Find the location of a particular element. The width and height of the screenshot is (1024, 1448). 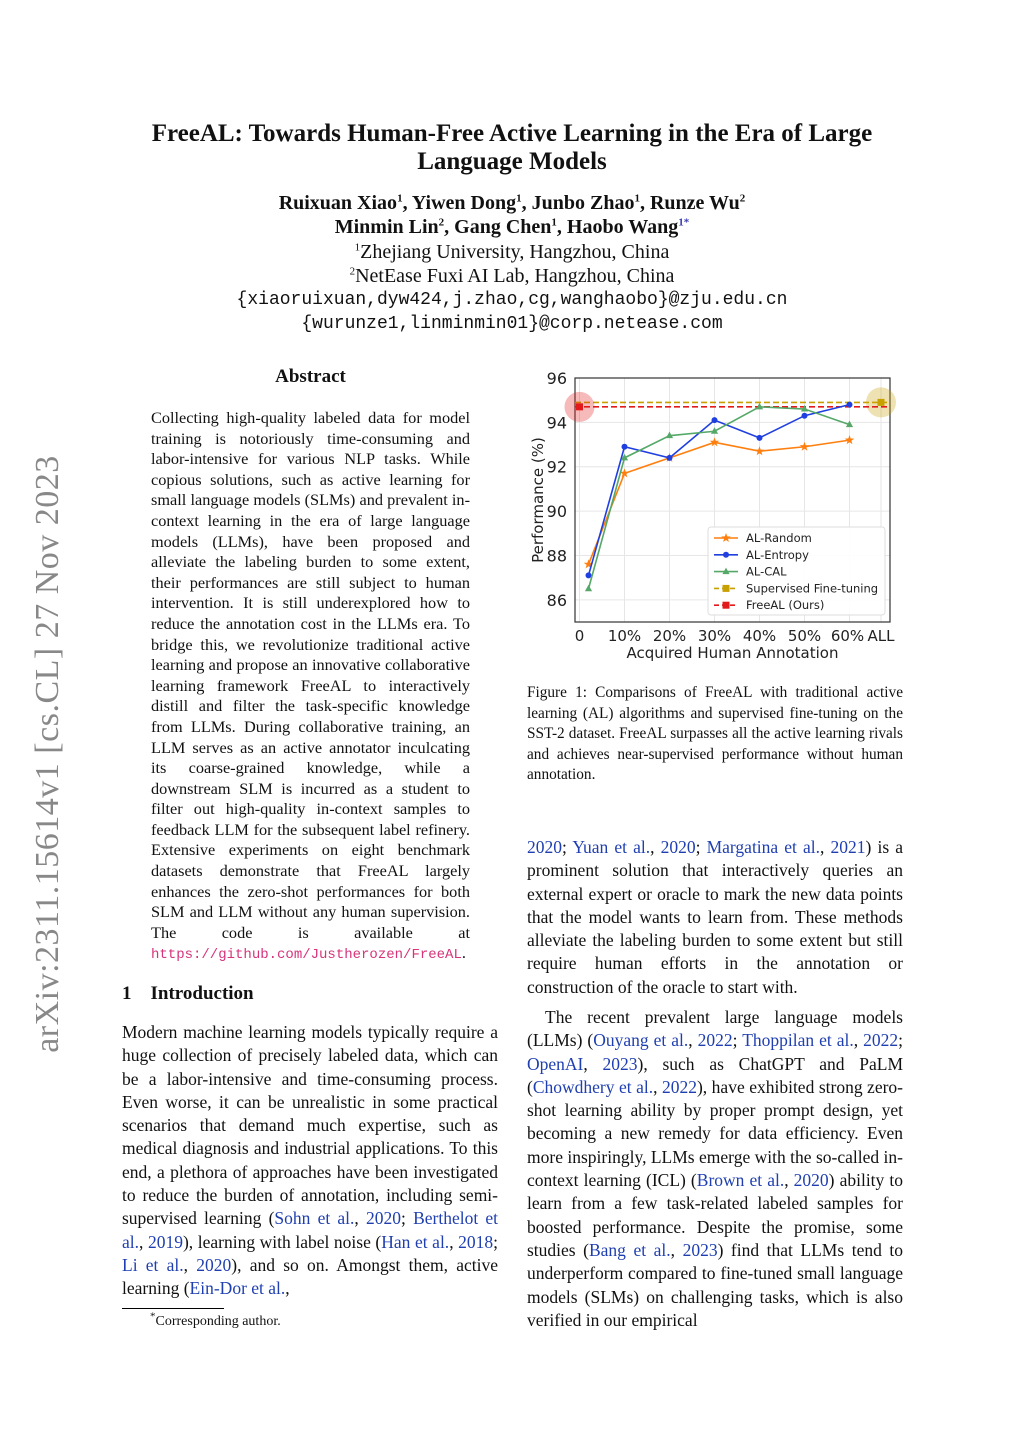

legend-label: AL-Entropy is located at coordinates (777, 555).